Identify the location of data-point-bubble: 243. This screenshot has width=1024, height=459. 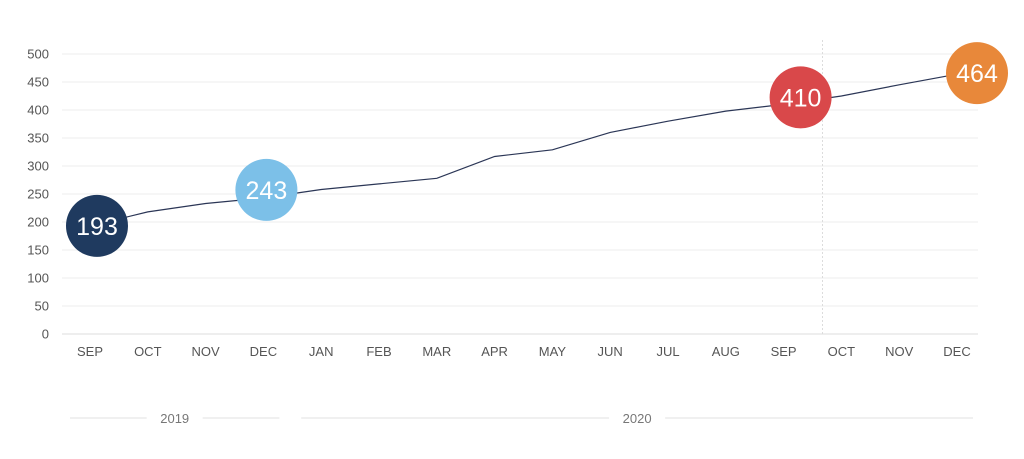
(266, 189).